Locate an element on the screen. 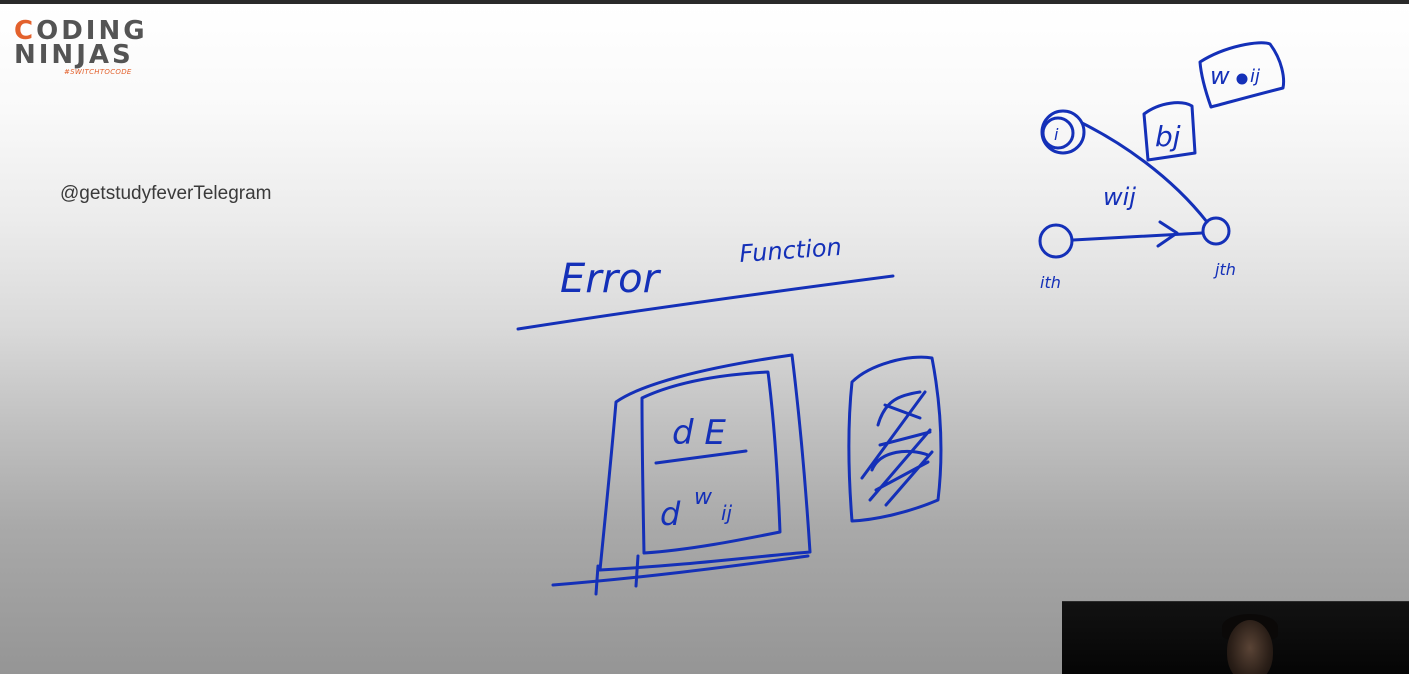 This screenshot has width=1409, height=674. bias-box is located at coordinates (1169, 131).